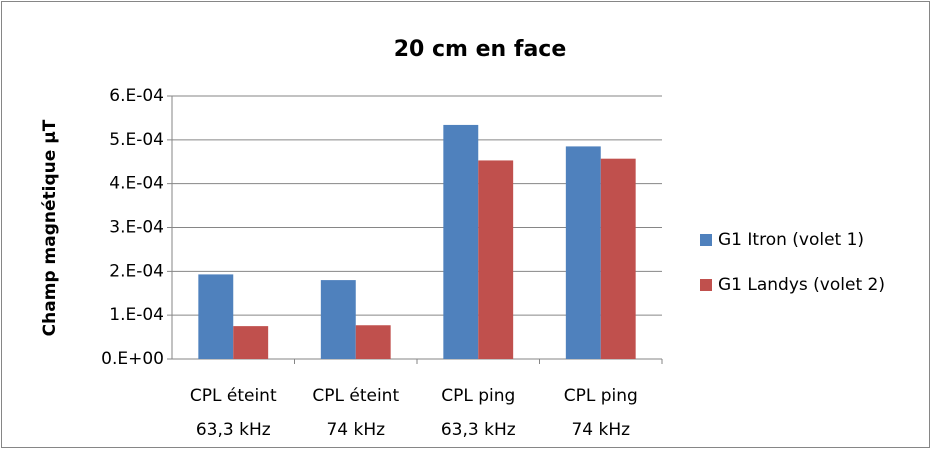  What do you see at coordinates (136, 96) in the screenshot?
I see `y-tick-label: 6.E-04` at bounding box center [136, 96].